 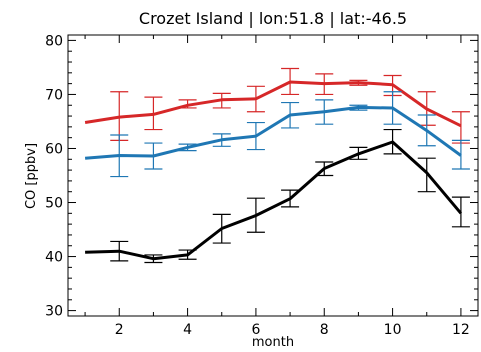 I want to click on y-tick-label: 40, so click(x=54, y=258).